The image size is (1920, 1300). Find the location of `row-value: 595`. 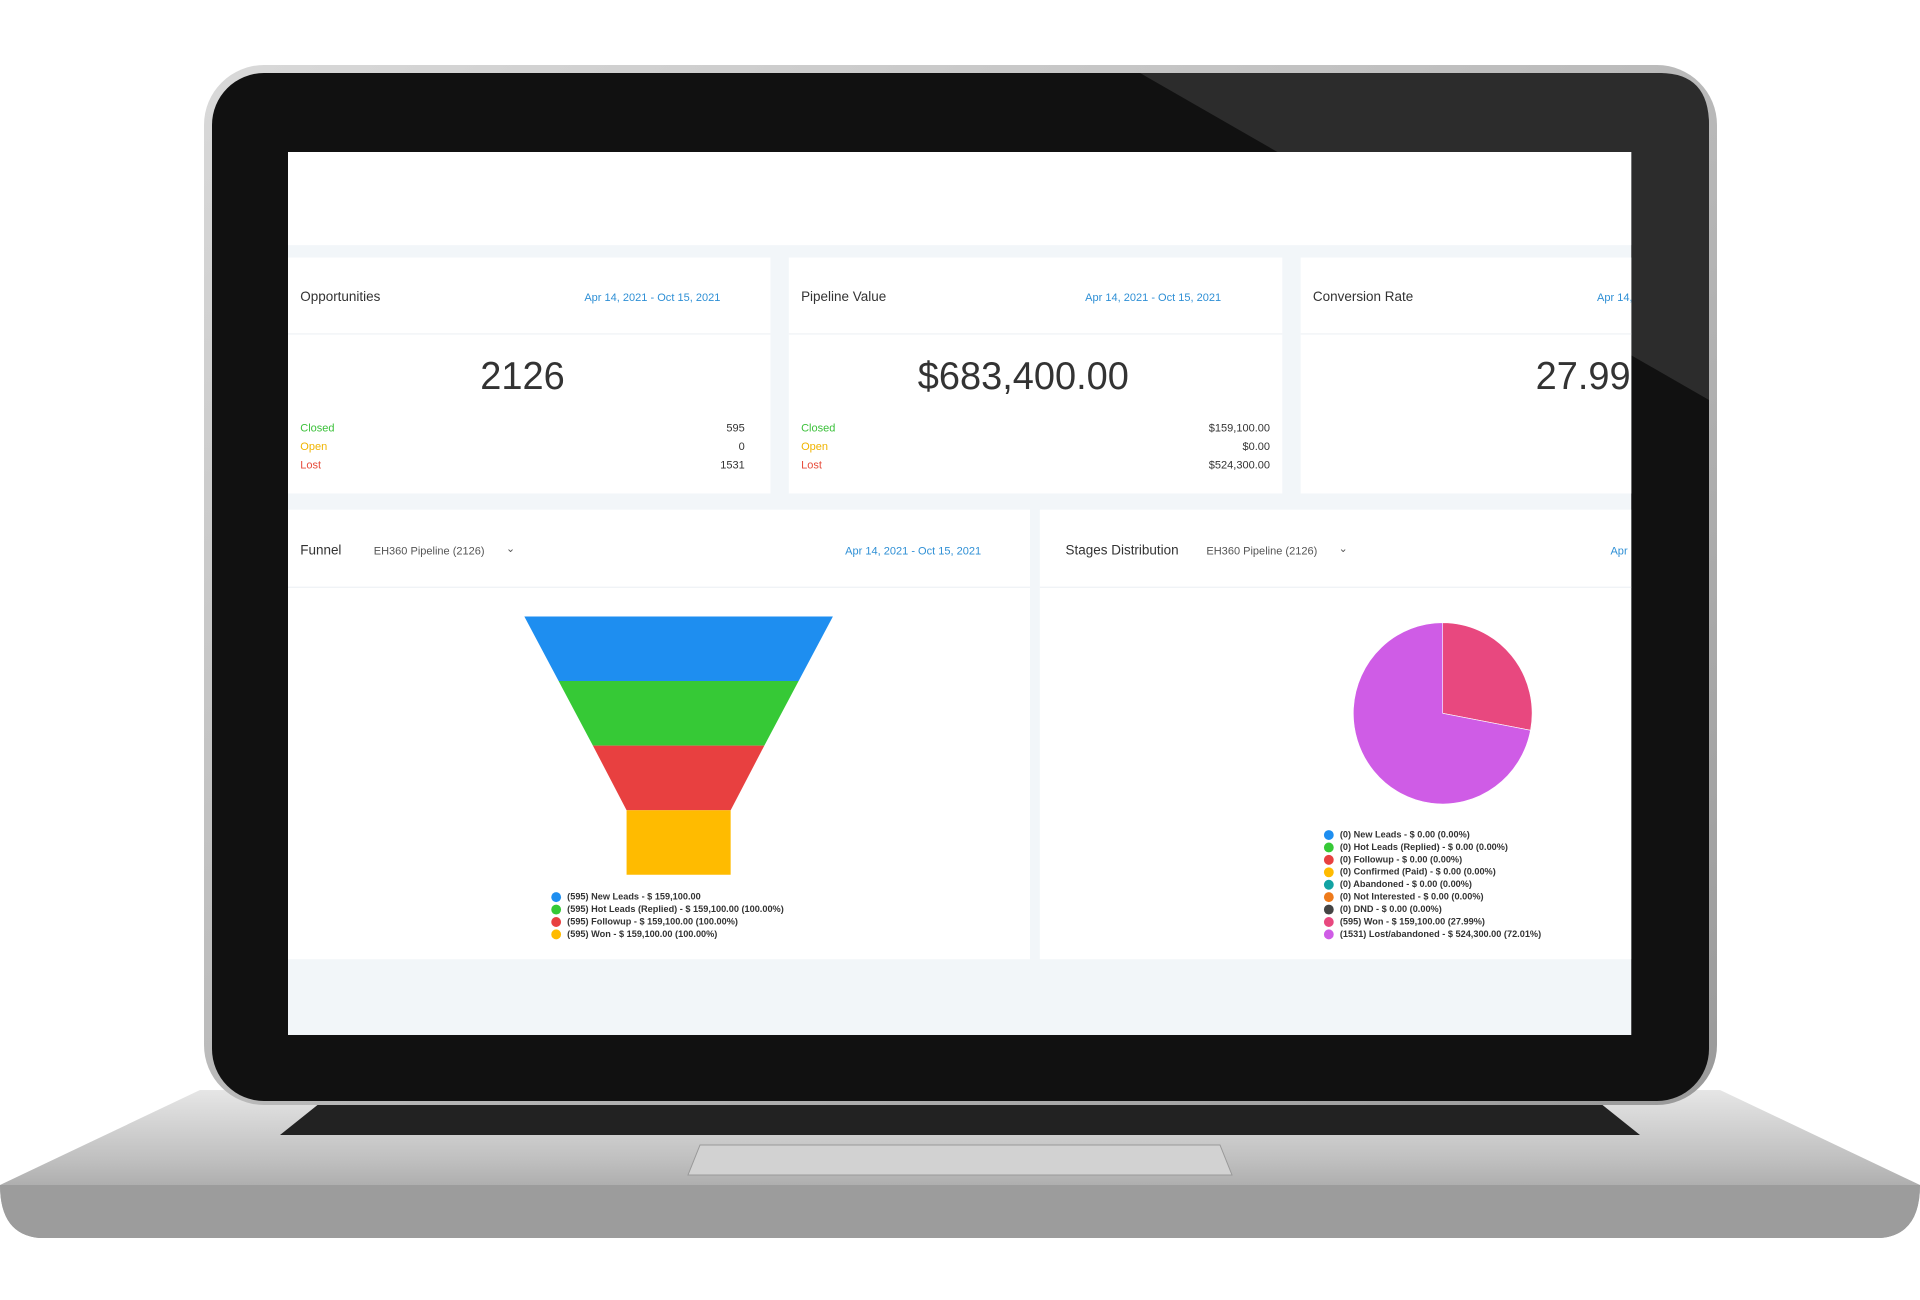

row-value: 595 is located at coordinates (735, 427).